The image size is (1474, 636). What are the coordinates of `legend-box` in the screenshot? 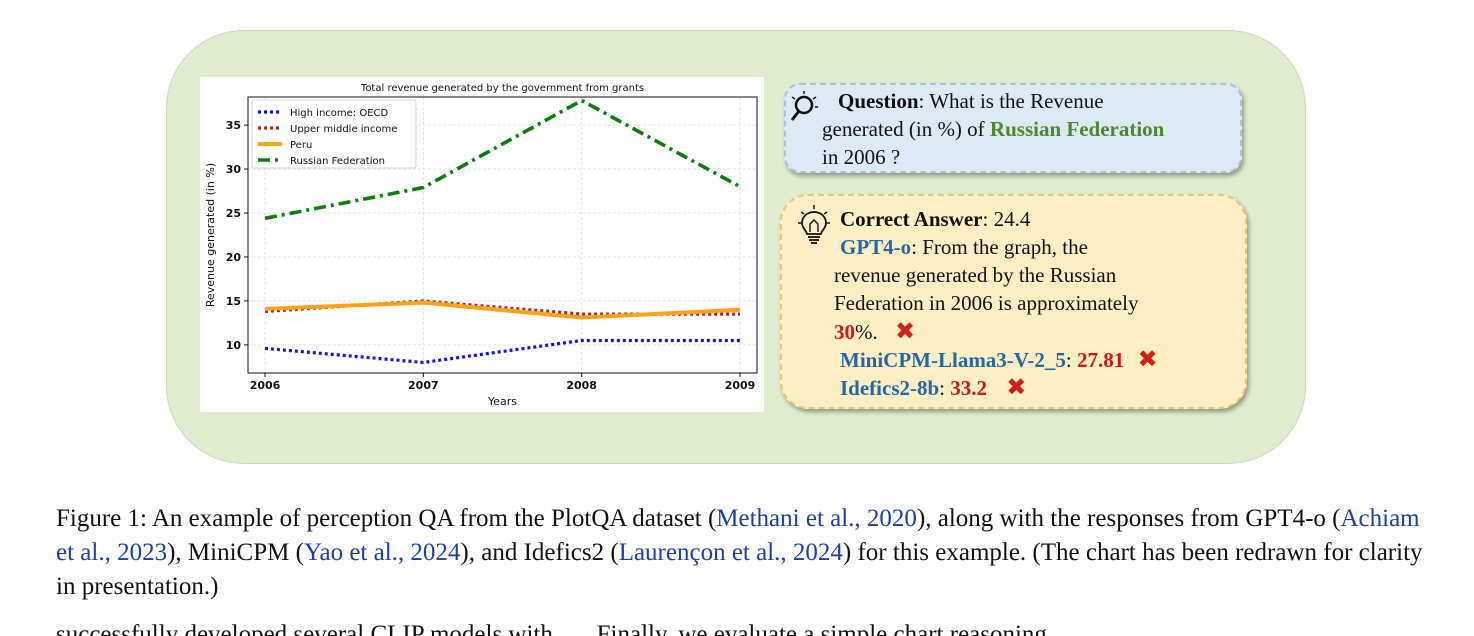 It's located at (334, 134).